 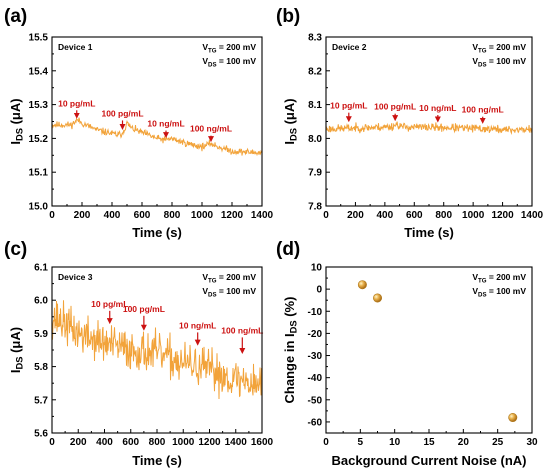 I want to click on device-label: Device 1, so click(x=75, y=47).